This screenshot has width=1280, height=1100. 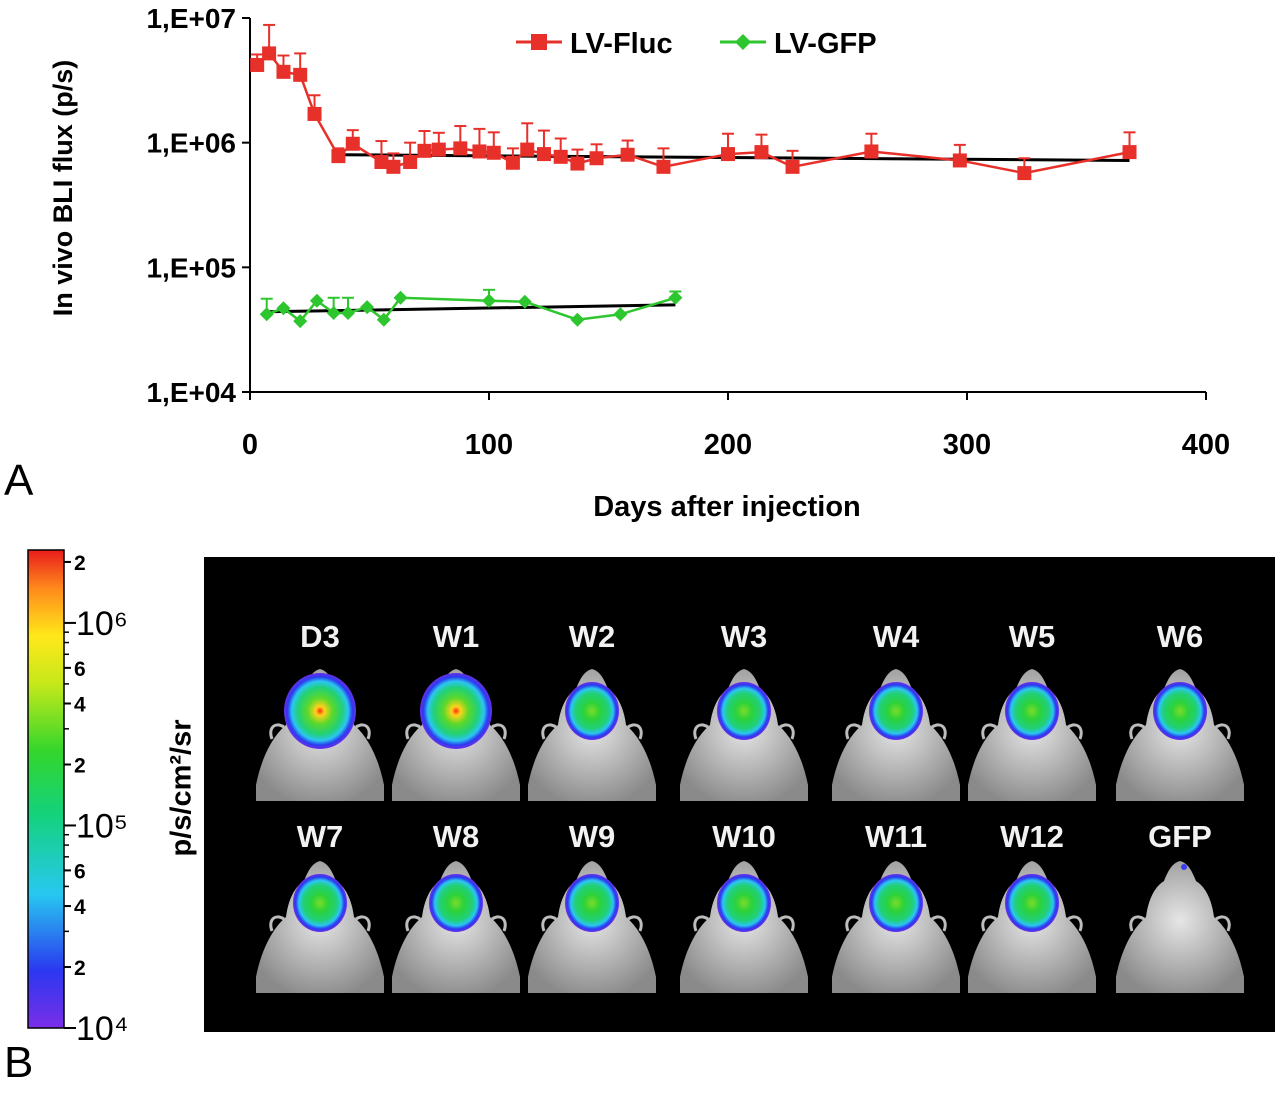 What do you see at coordinates (471, 308) in the screenshot?
I see `series-lv-gfp` at bounding box center [471, 308].